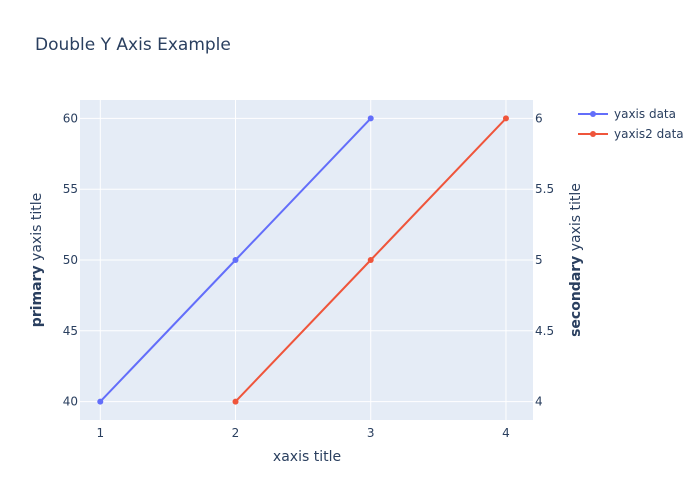 This screenshot has height=500, width=700. What do you see at coordinates (37, 296) in the screenshot?
I see `primary-y-axis-title-bold: primary` at bounding box center [37, 296].